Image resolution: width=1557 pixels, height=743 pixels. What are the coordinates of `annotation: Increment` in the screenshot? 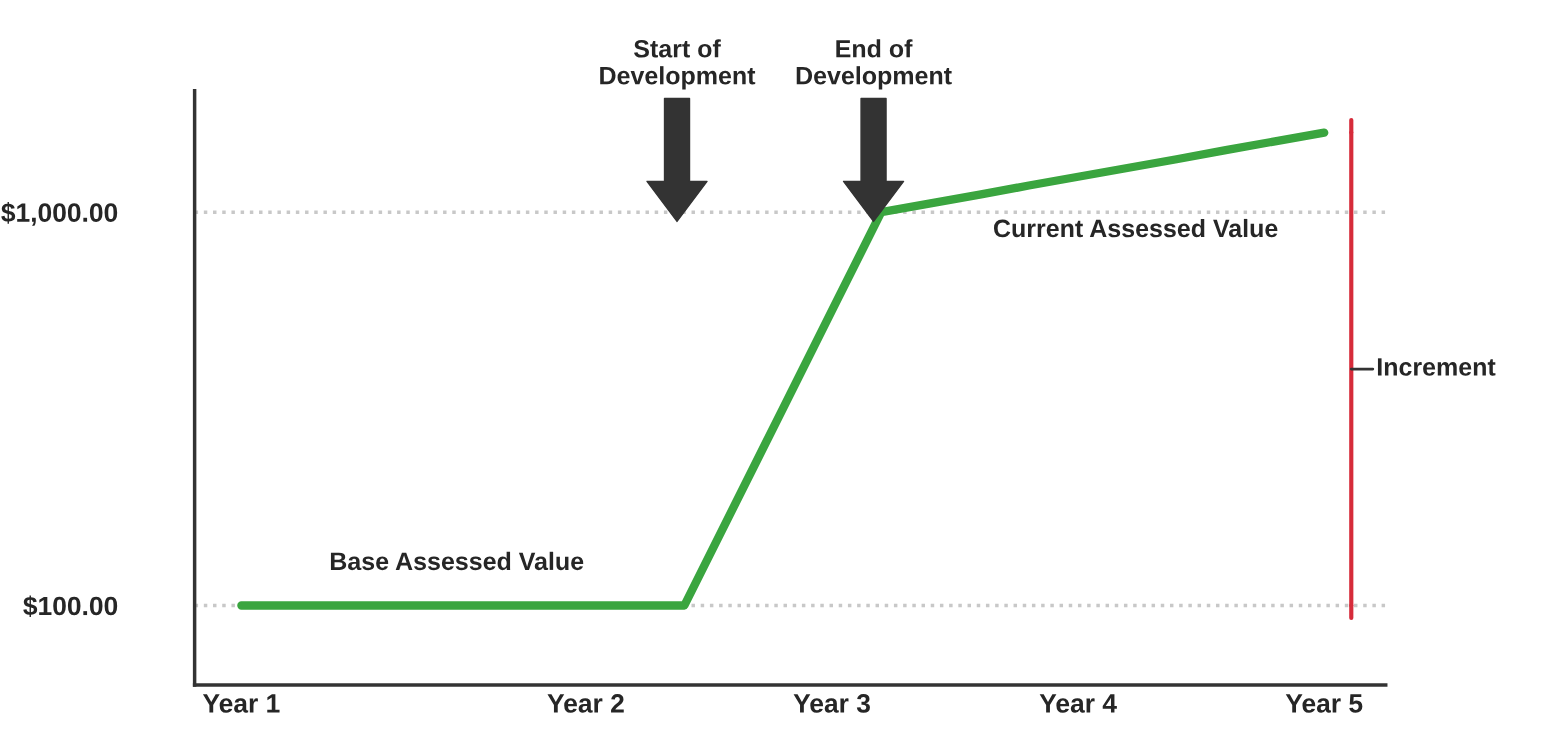 It's located at (1436, 367).